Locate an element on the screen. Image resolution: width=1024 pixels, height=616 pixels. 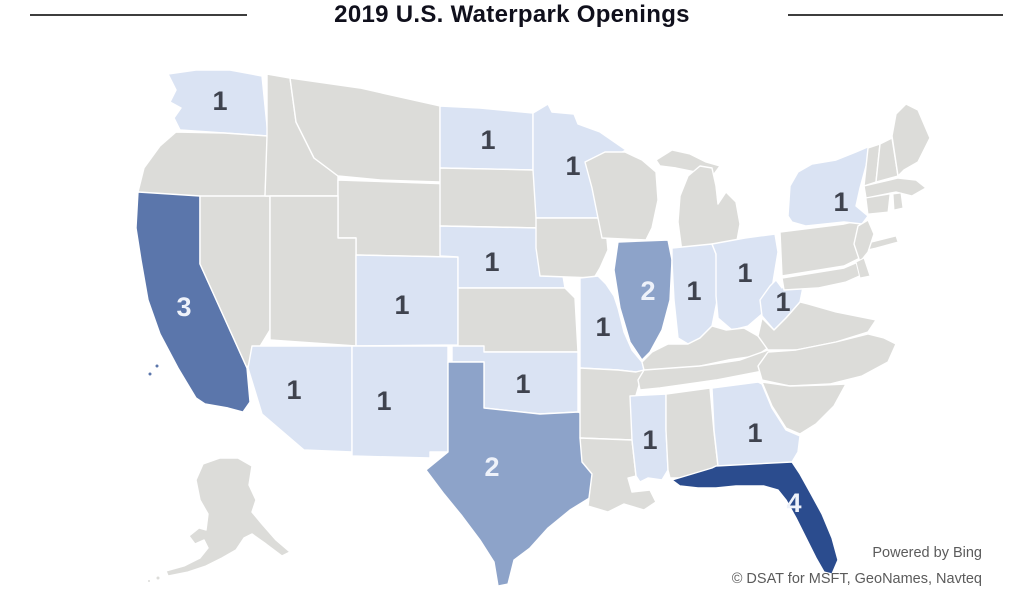
state-illinois is located at coordinates (643, 300).